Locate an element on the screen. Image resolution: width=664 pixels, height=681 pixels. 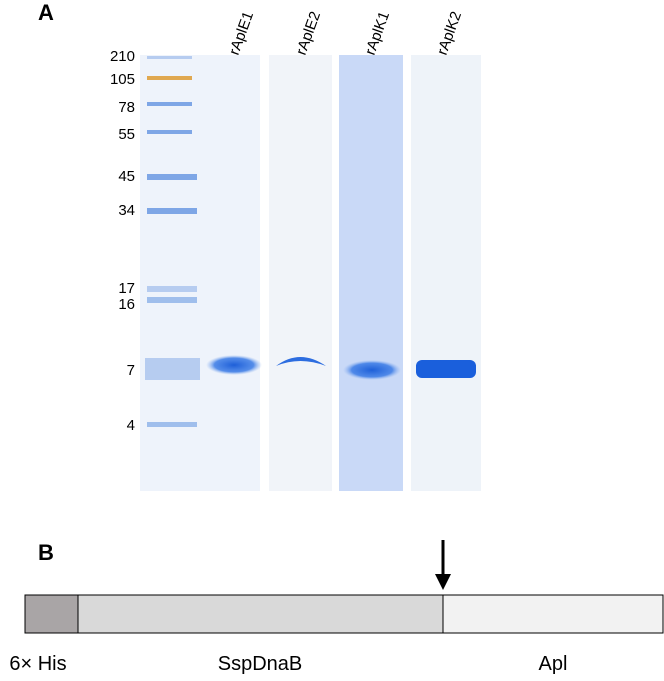
marker-label: 7 is located at coordinates (131, 370).